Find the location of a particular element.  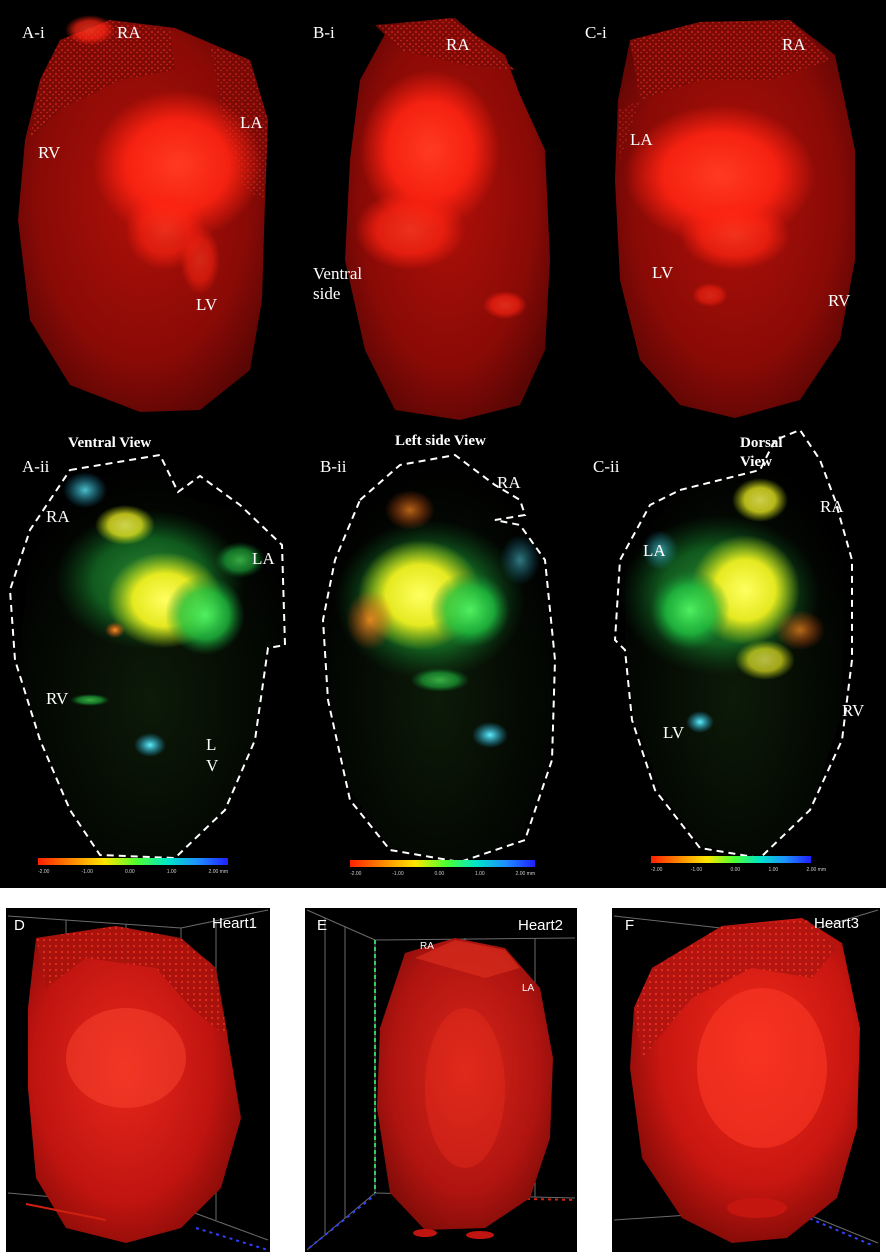

panel-label-f: F is located at coordinates (630, 925).